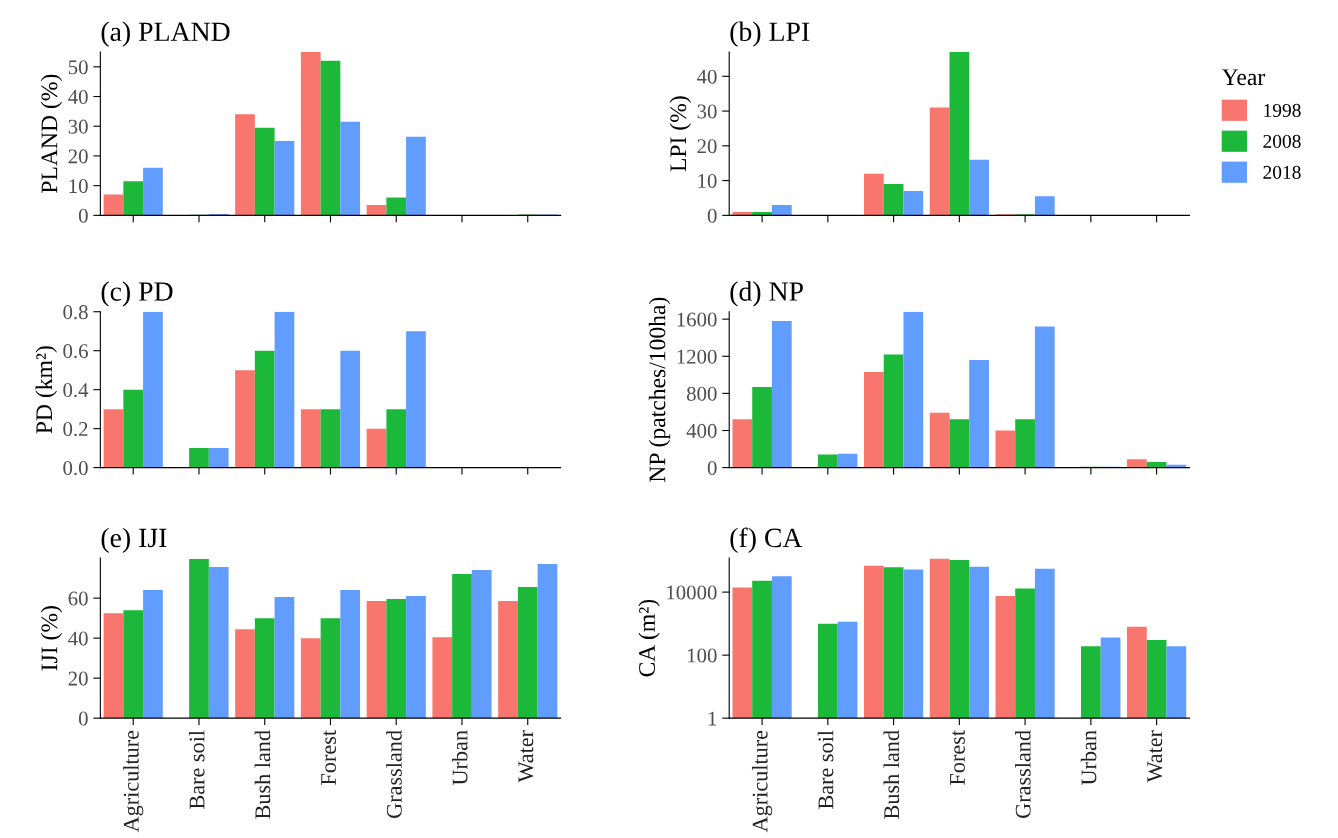  Describe the element at coordinates (78, 598) in the screenshot. I see `y-tick-label: 60` at that location.